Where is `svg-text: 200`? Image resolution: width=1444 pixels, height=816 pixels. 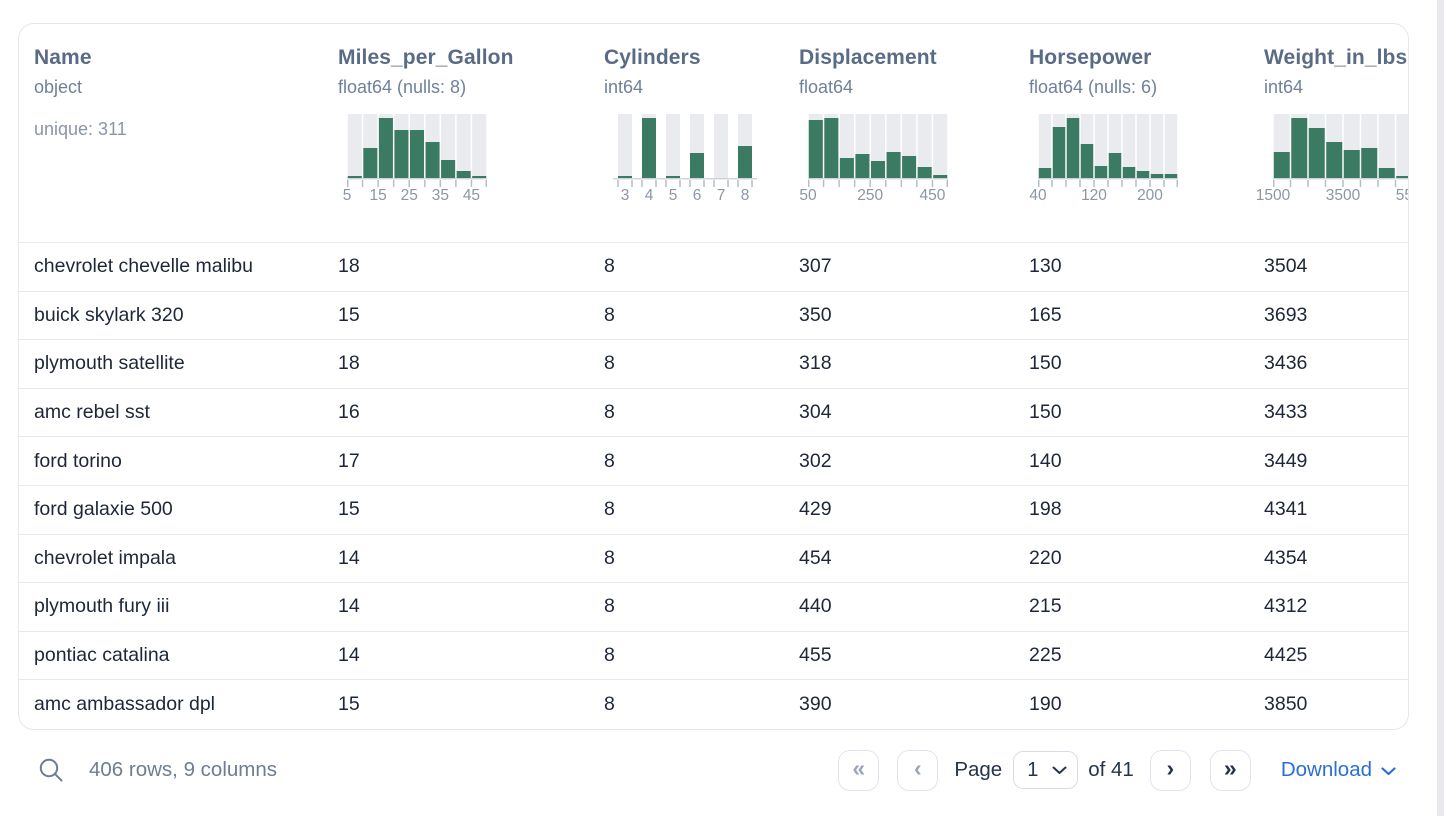 svg-text: 200 is located at coordinates (1150, 195).